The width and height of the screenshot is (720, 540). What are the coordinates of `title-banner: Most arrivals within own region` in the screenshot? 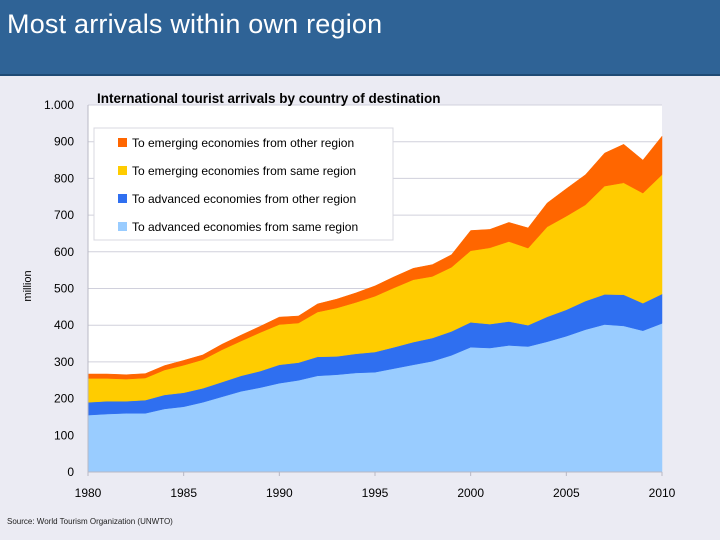 It's located at (360, 38).